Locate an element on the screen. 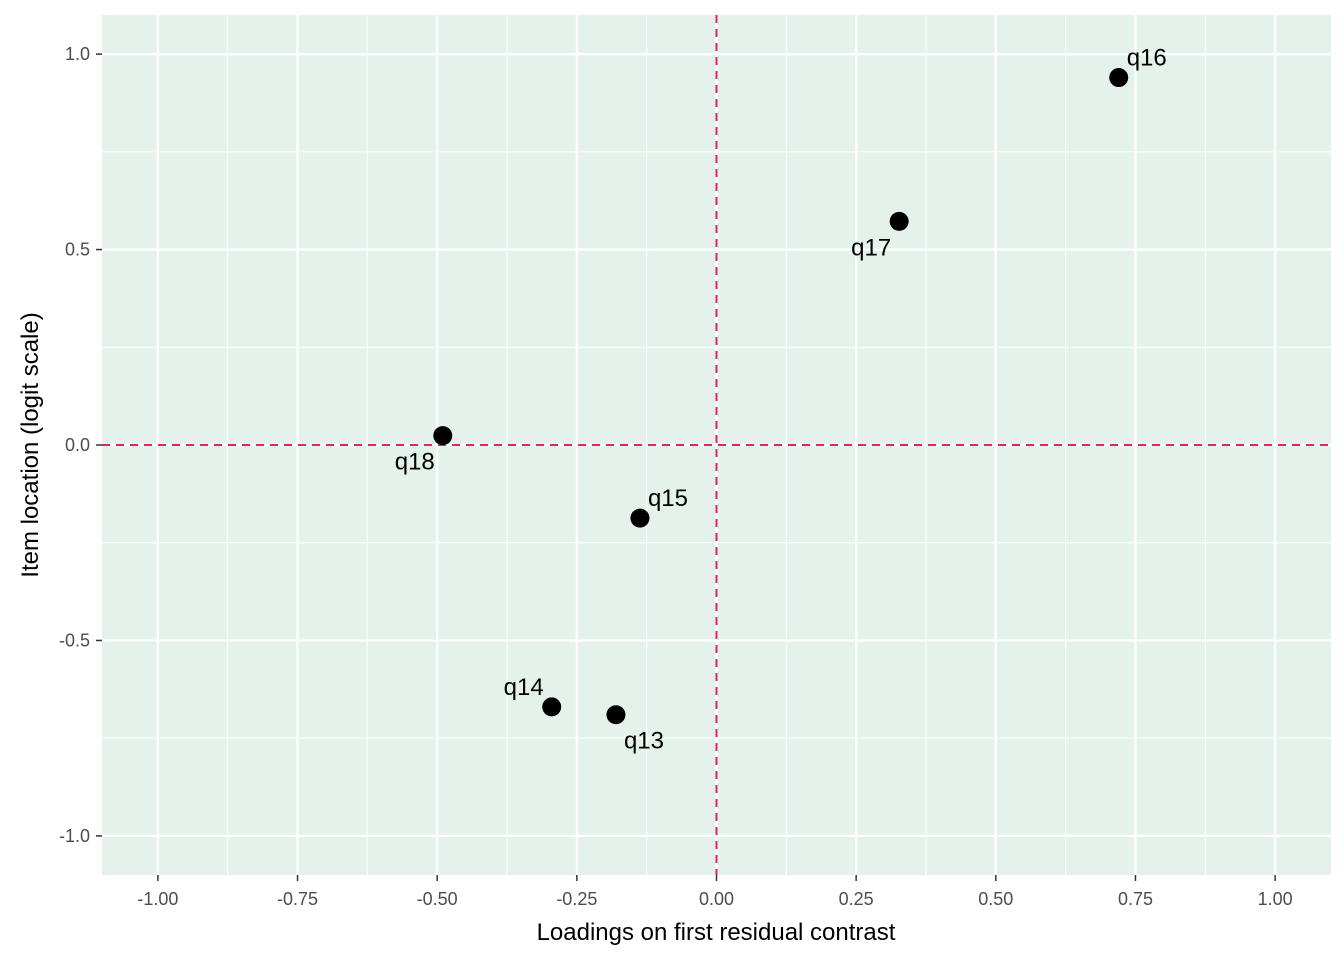 This screenshot has width=1344, height=960. x-tick-label: 1.00 is located at coordinates (1275, 899).